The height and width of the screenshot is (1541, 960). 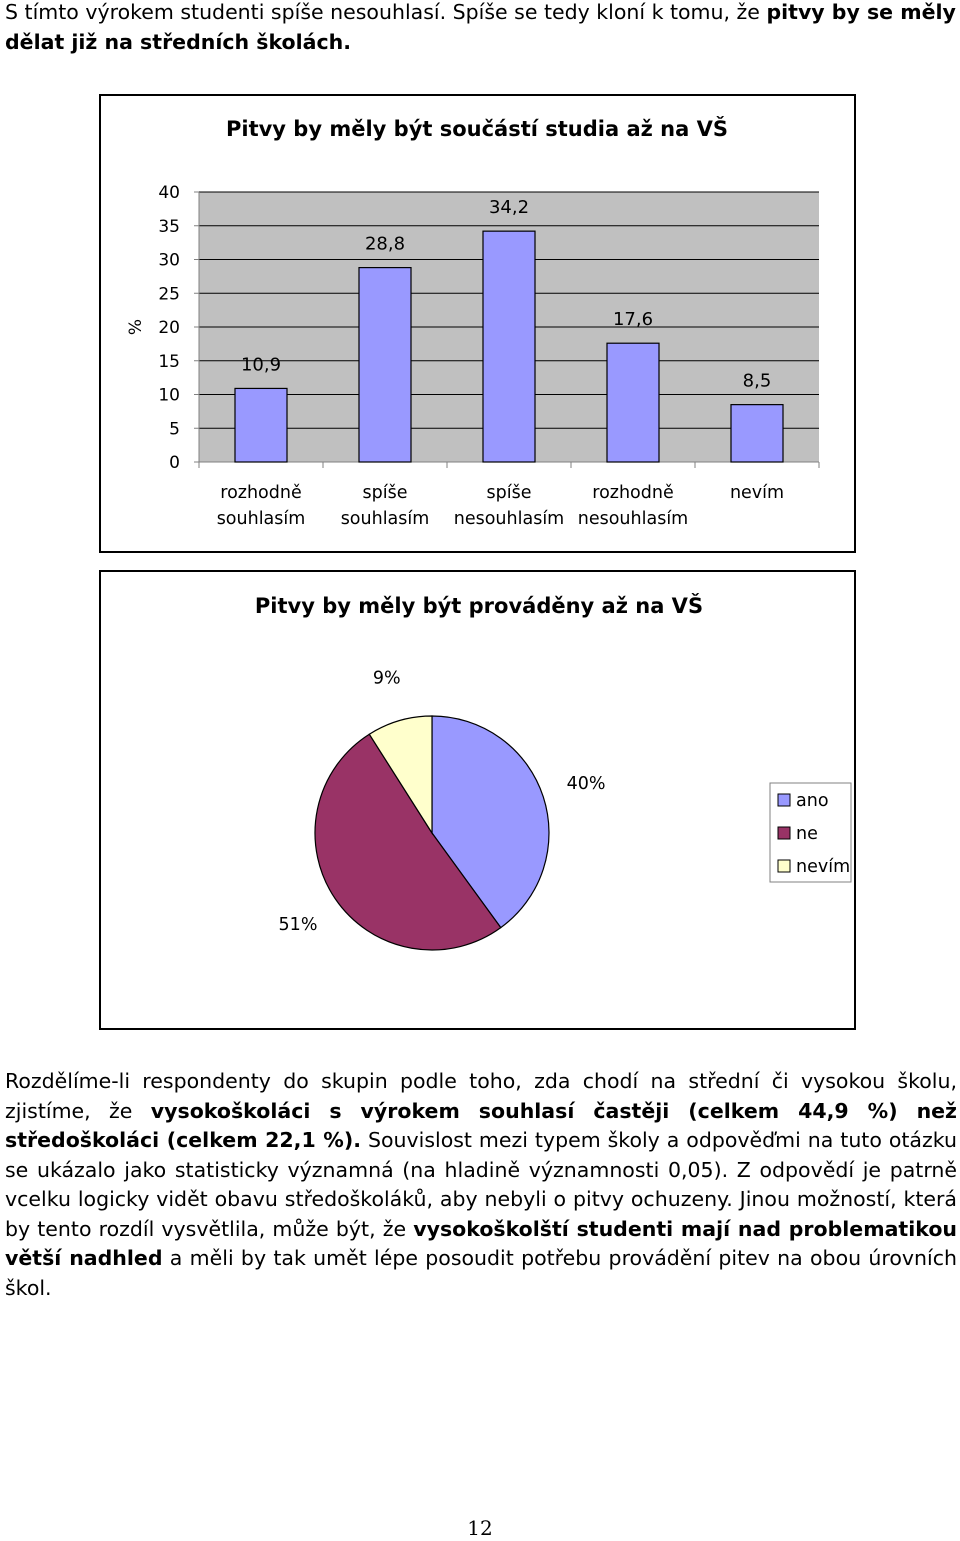 What do you see at coordinates (823, 867) in the screenshot?
I see `legend-label: nevím` at bounding box center [823, 867].